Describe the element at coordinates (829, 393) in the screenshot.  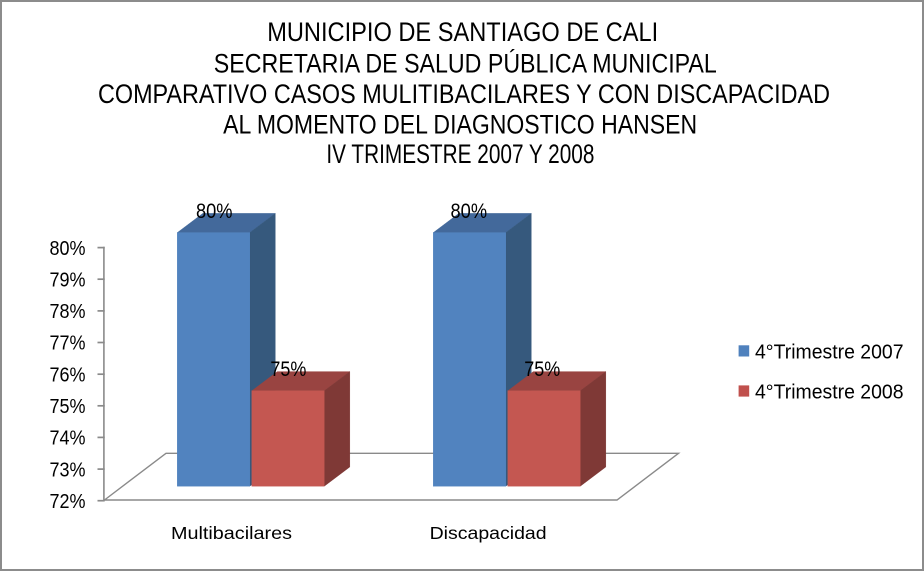
I see `svg-text: 4°Trimestre 2008` at that location.